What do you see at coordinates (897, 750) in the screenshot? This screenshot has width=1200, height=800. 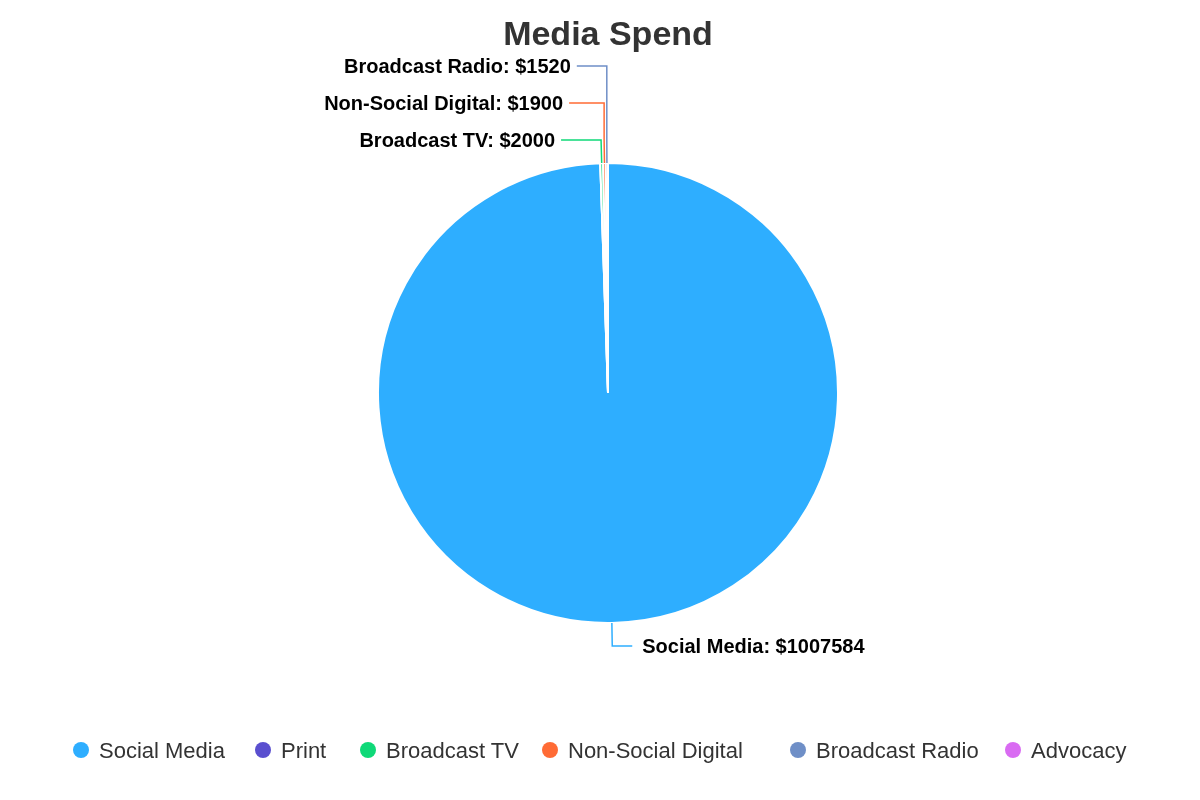 I see `legend-label: Broadcast Radio` at bounding box center [897, 750].